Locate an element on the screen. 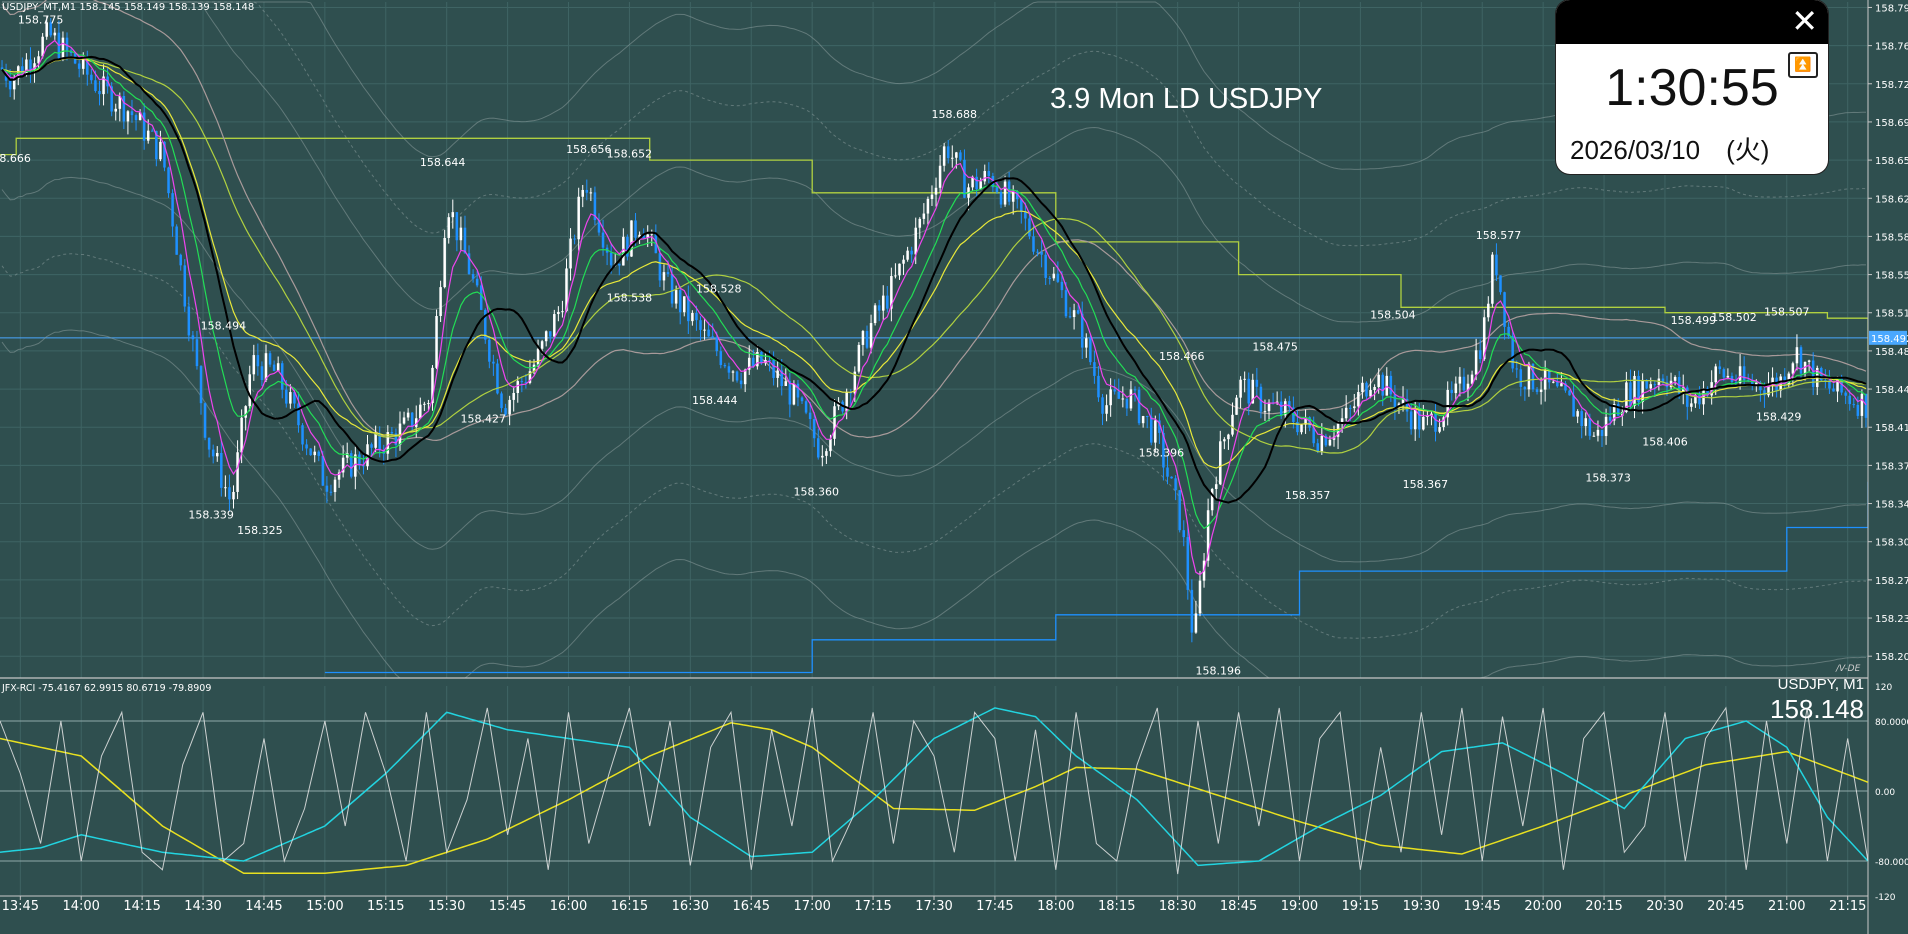 This screenshot has height=934, width=1908. price-tick-label: 158.795 is located at coordinates (1891, 8).